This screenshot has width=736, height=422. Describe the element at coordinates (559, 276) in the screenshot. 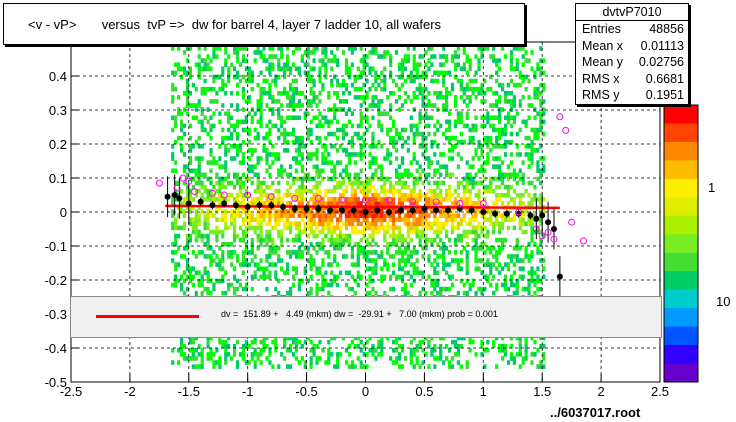

I see `profile-point` at that location.